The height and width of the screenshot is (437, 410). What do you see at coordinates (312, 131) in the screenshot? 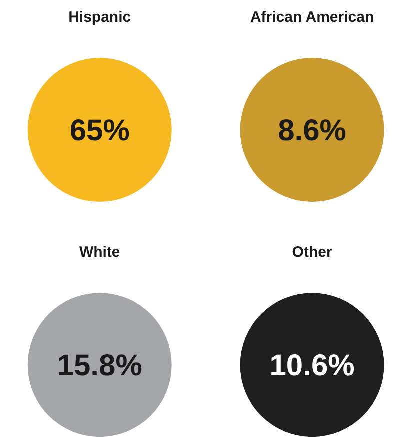
I see `data-label: 8.6%` at bounding box center [312, 131].